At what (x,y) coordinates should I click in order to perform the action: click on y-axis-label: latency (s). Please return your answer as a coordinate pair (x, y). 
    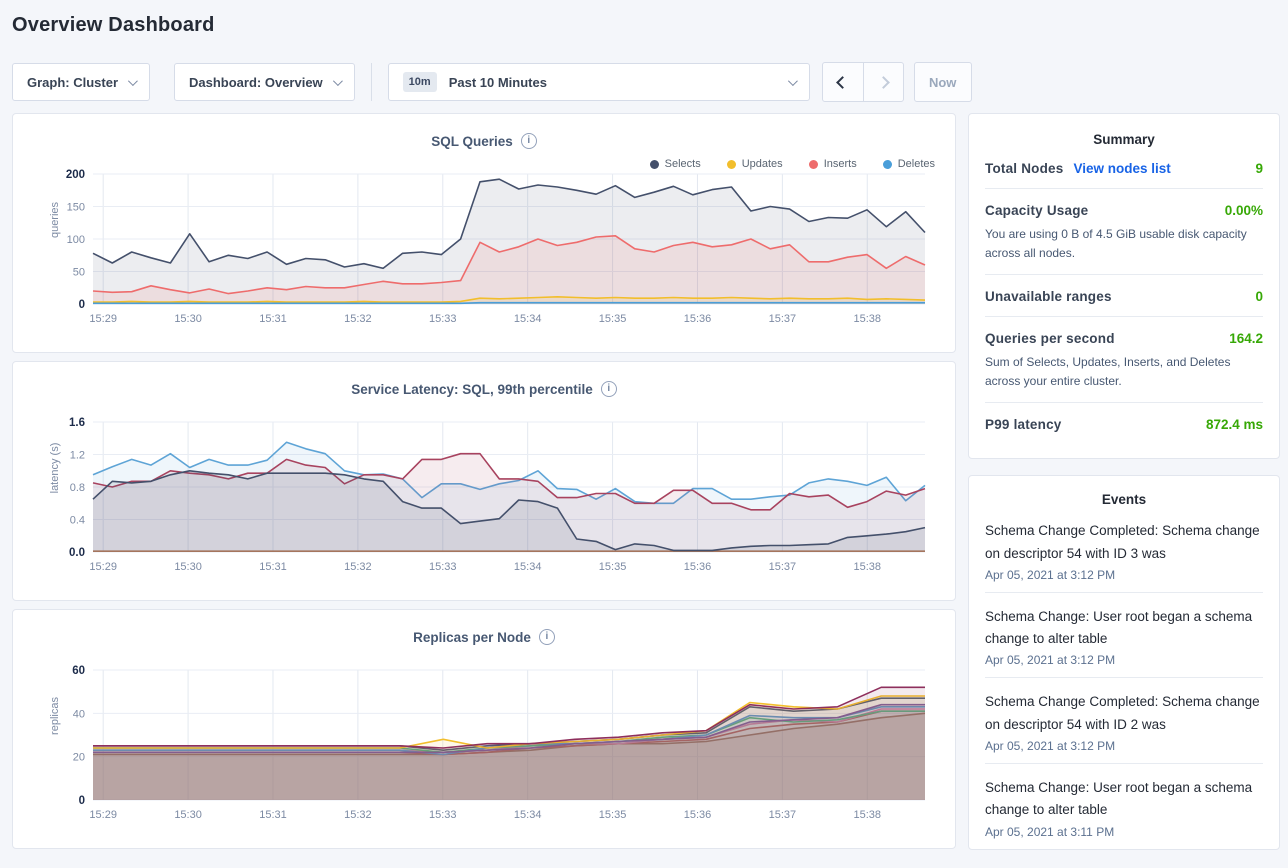
    Looking at the image, I should click on (55, 468).